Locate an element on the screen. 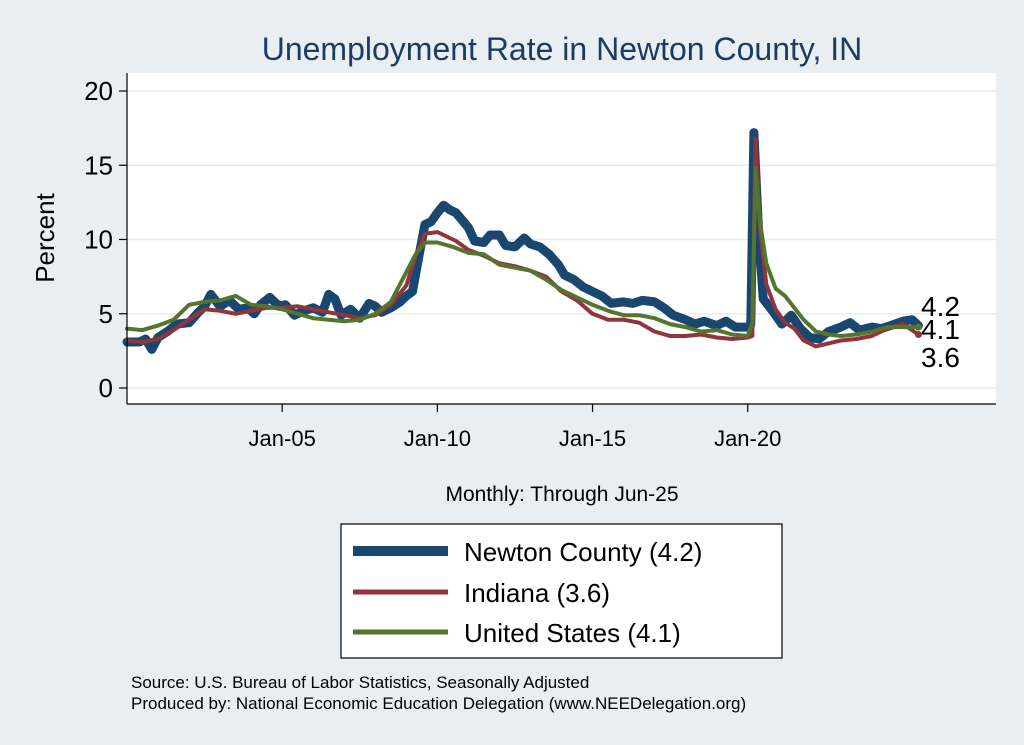 The height and width of the screenshot is (745, 1024). x-tick-label: Jan-15 is located at coordinates (592, 438).